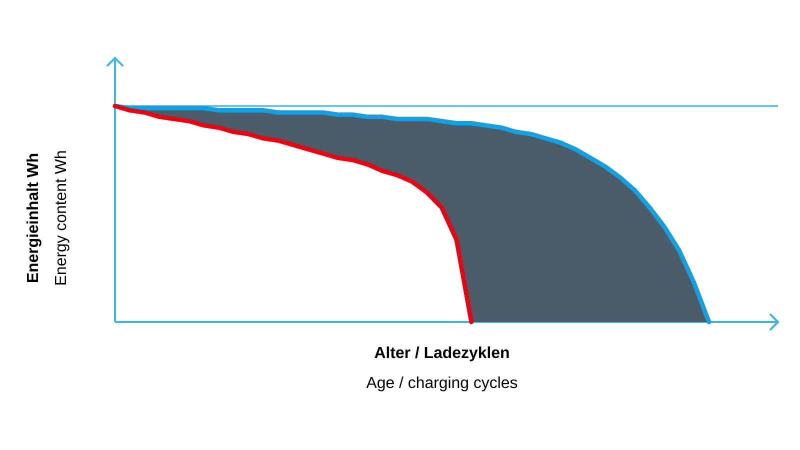 This screenshot has height=450, width=800. I want to click on text: Alter / Ladezyklen, so click(441, 354).